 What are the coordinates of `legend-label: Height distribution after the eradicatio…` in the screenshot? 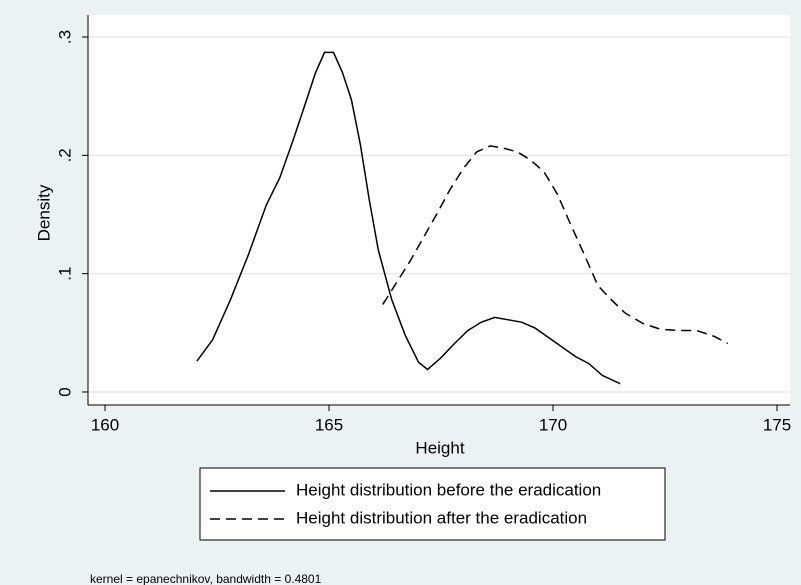 It's located at (441, 517).